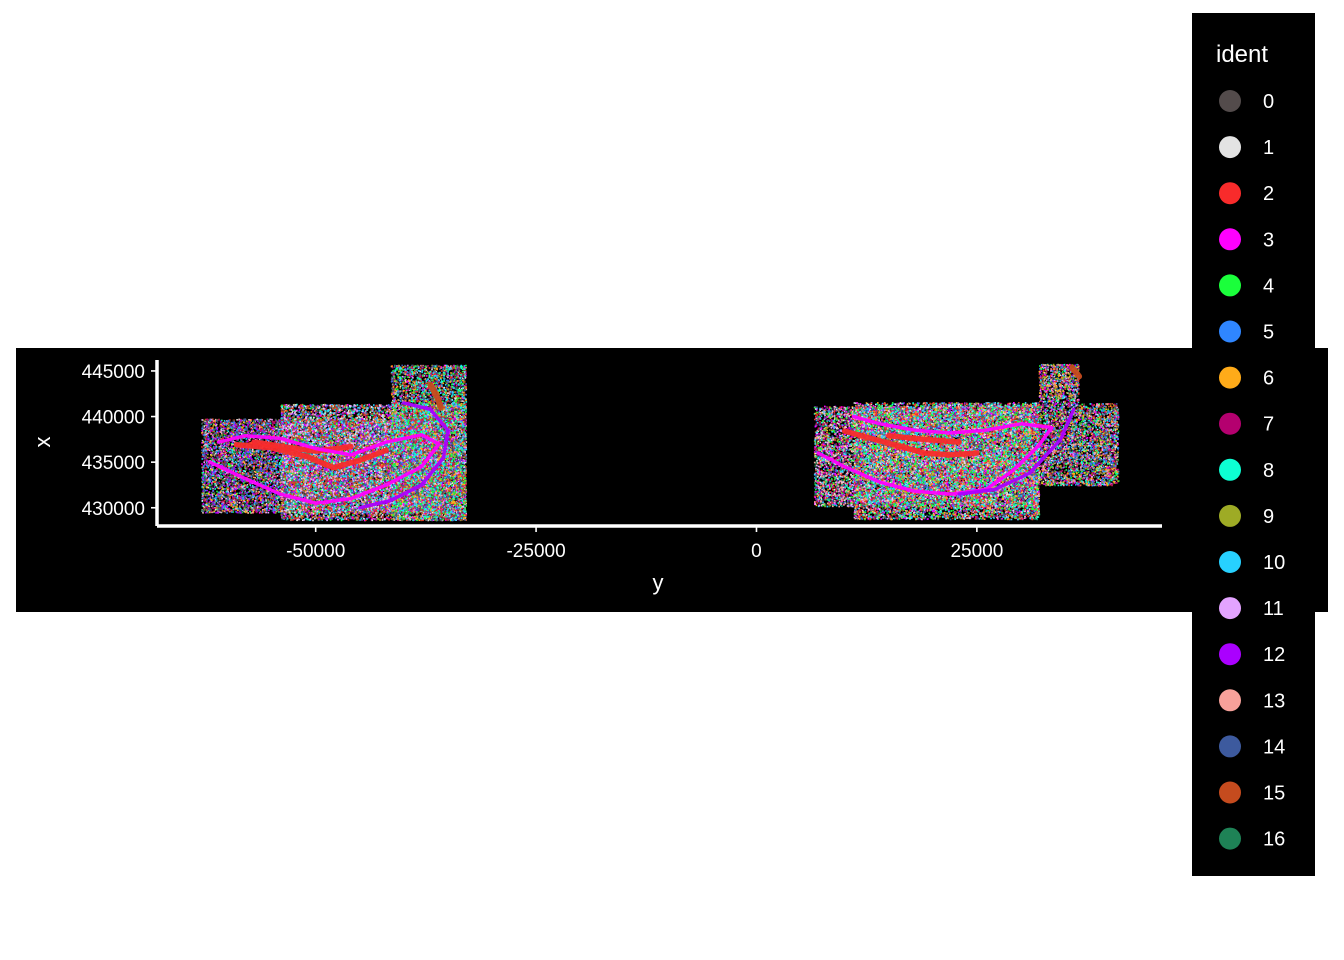 Image resolution: width=1344 pixels, height=960 pixels. What do you see at coordinates (113, 418) in the screenshot?
I see `y-tick-label: 440000` at bounding box center [113, 418].